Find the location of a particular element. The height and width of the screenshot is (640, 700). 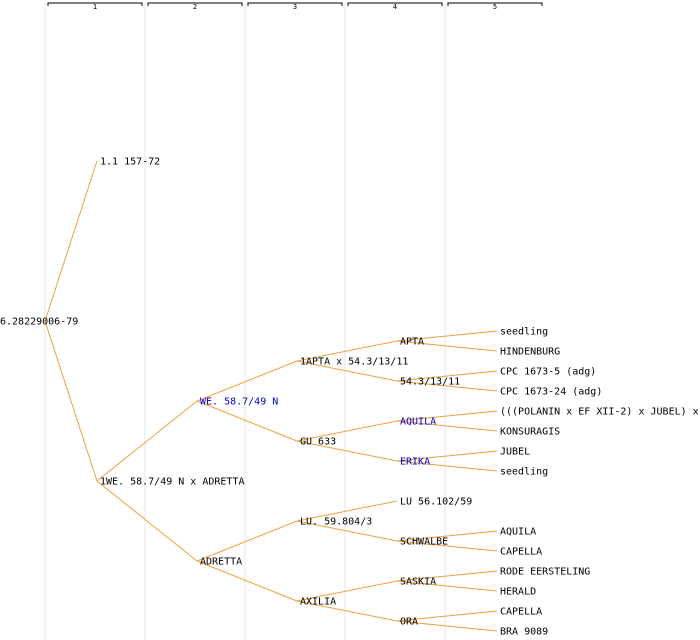

node-label-n25: AQUILA is located at coordinates (518, 532).